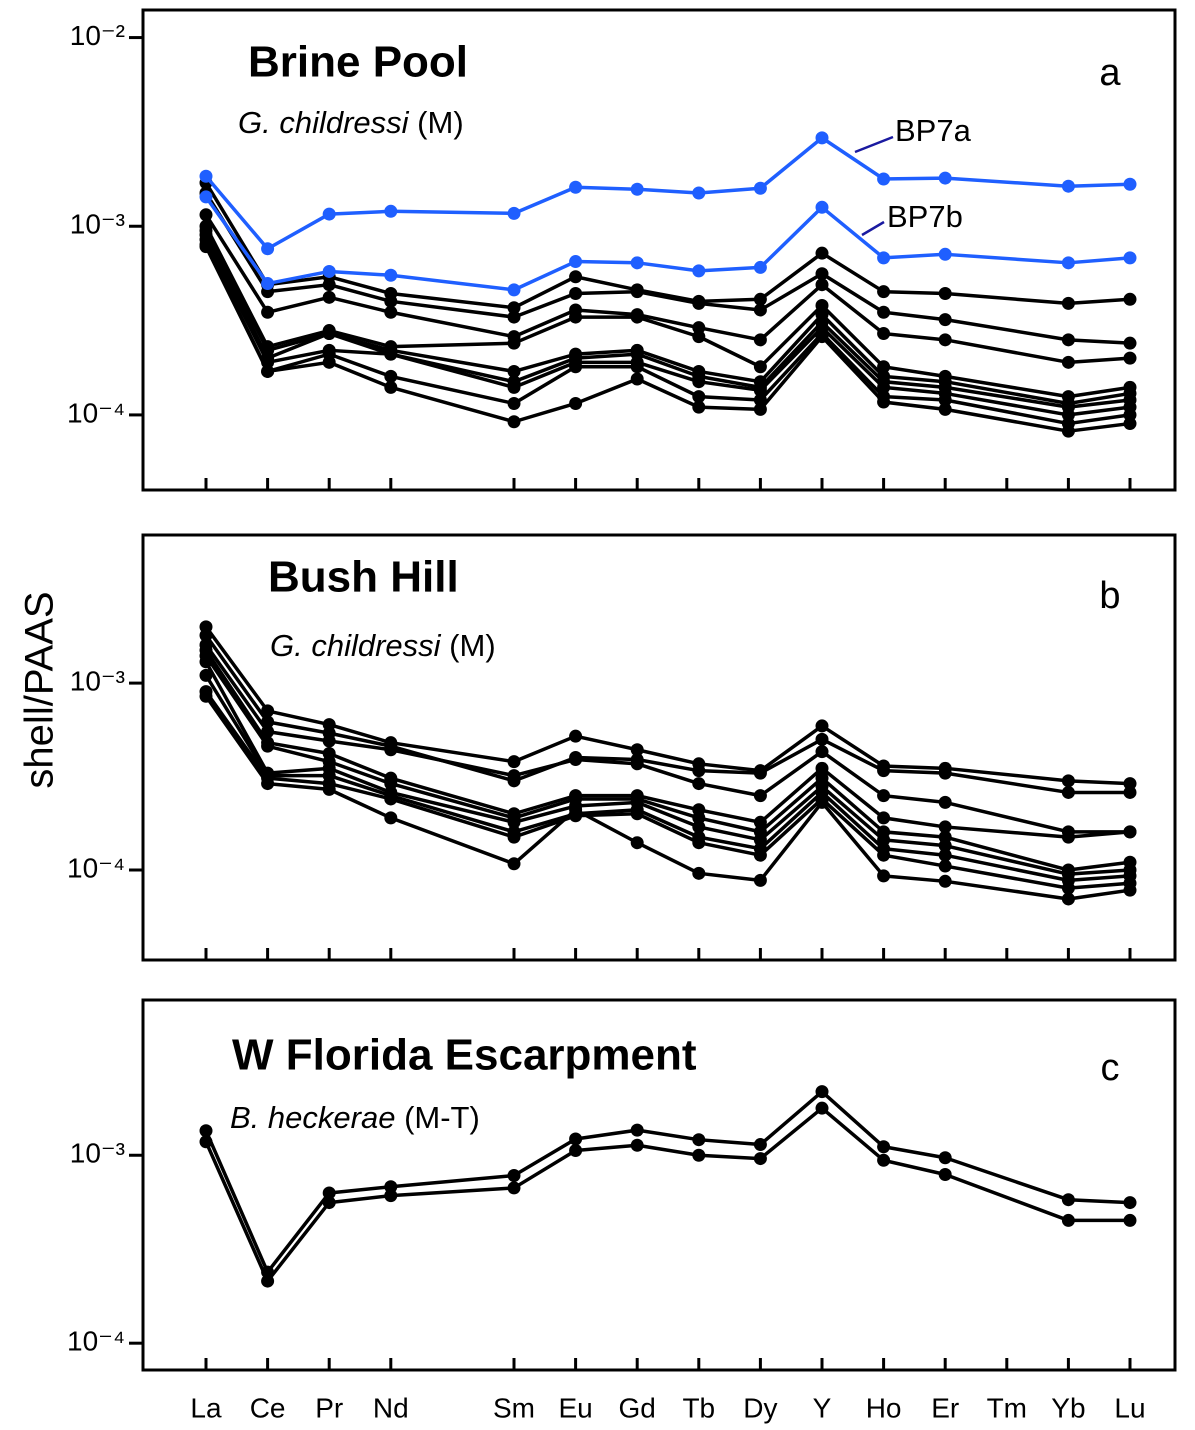 The width and height of the screenshot is (1195, 1430). Describe the element at coordinates (1129, 1407) in the screenshot. I see `x-tick-label: Lu` at that location.